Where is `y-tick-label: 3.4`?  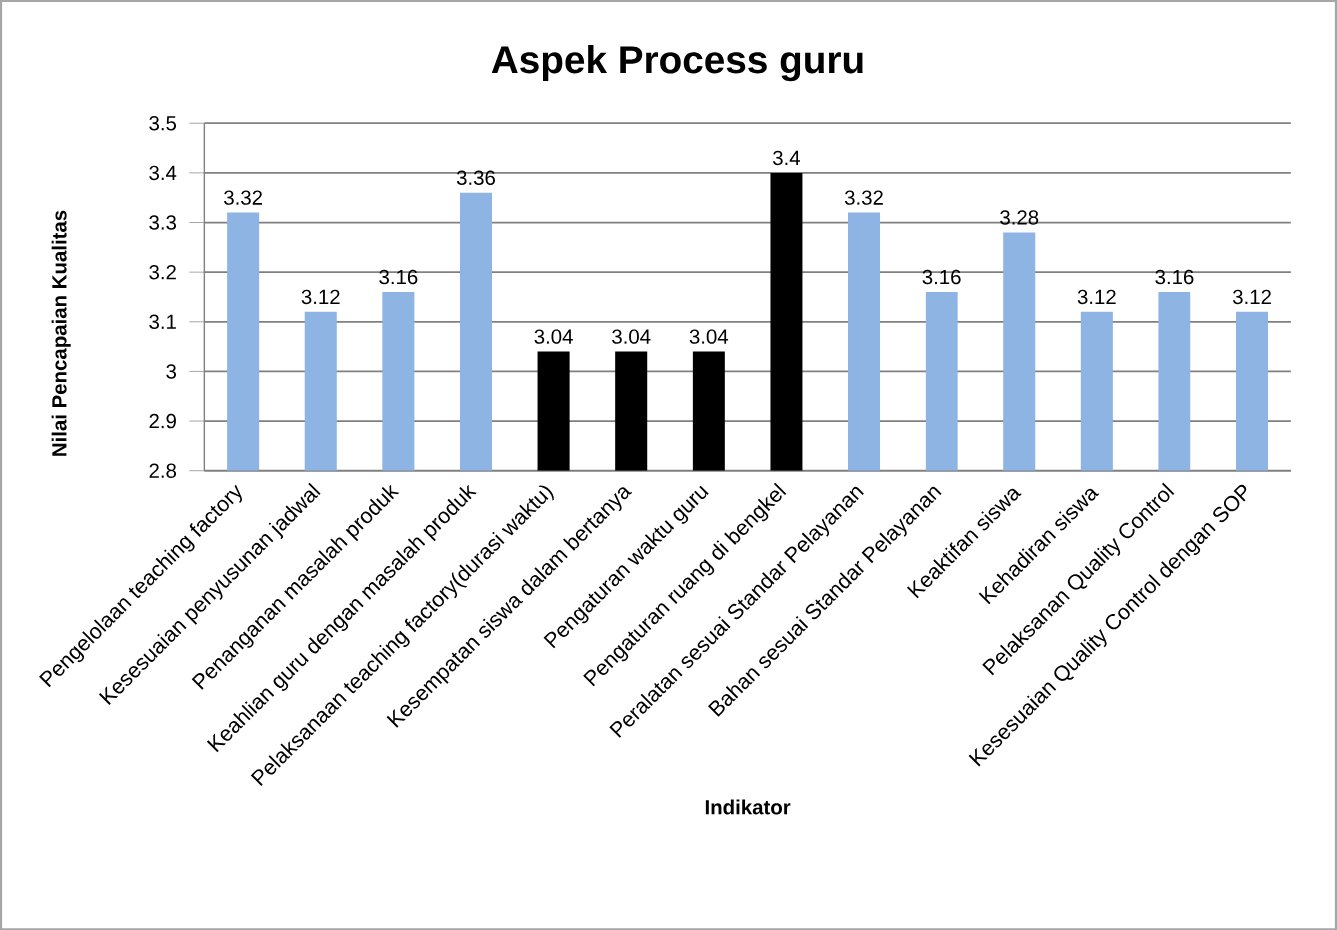
y-tick-label: 3.4 is located at coordinates (163, 172).